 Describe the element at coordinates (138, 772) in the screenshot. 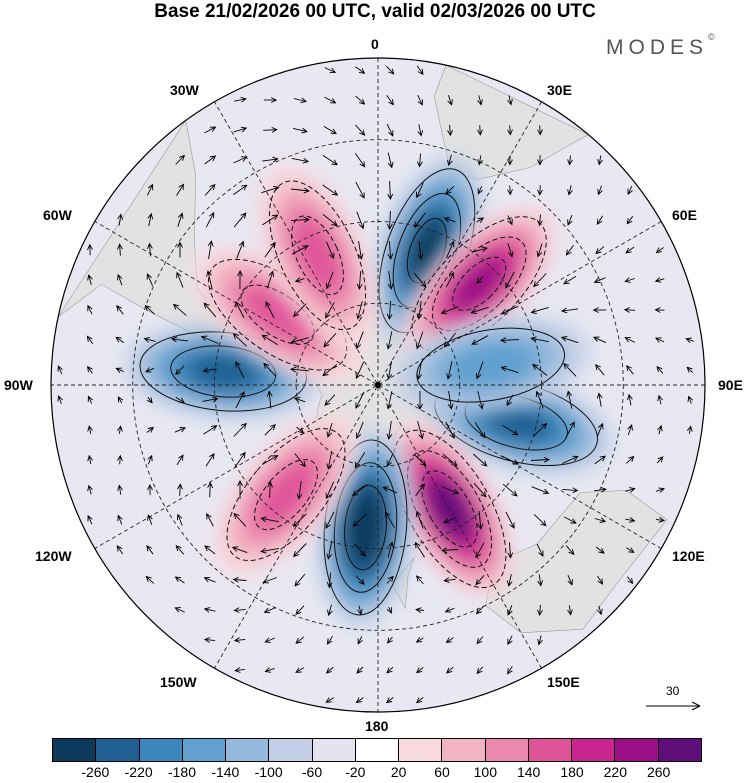

I see `colorbar-tick-1: -220` at that location.